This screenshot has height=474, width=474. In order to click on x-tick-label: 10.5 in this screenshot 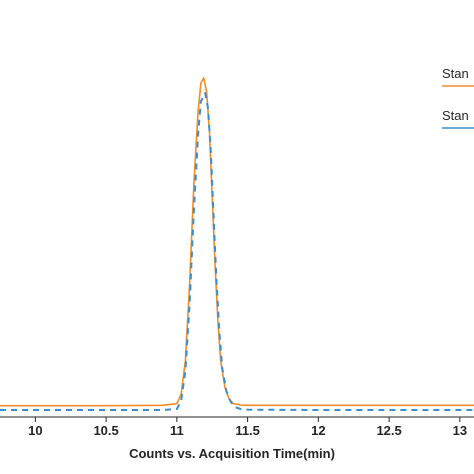, I will do `click(105, 430)`.